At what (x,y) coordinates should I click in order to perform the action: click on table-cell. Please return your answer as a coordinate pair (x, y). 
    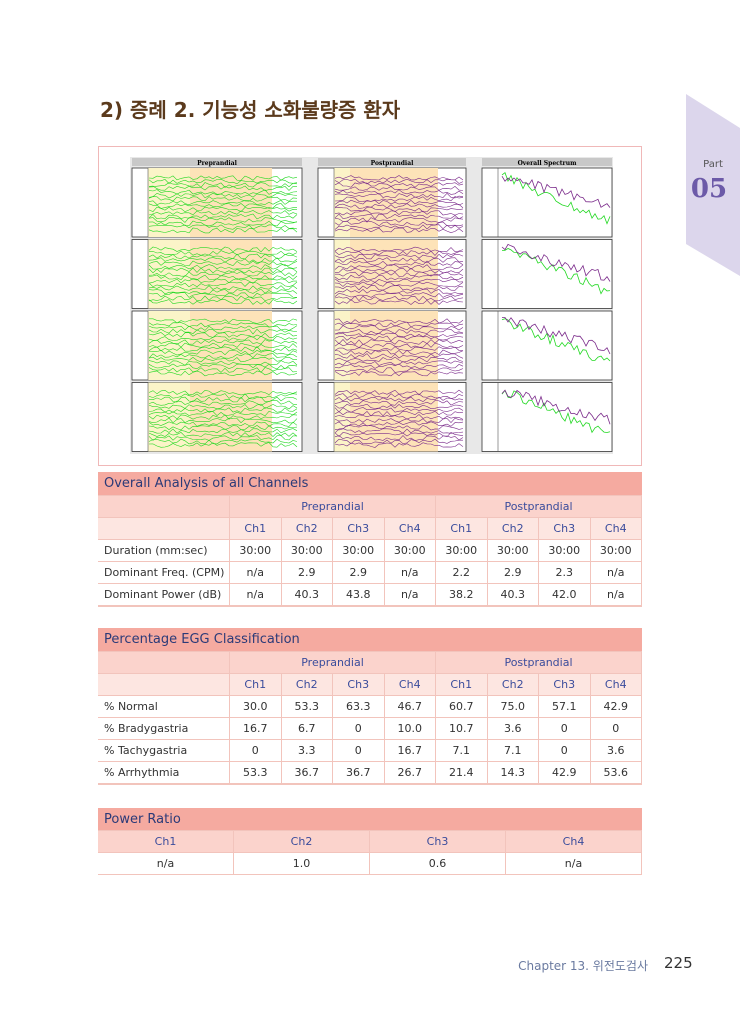
    Looking at the image, I should click on (164, 685).